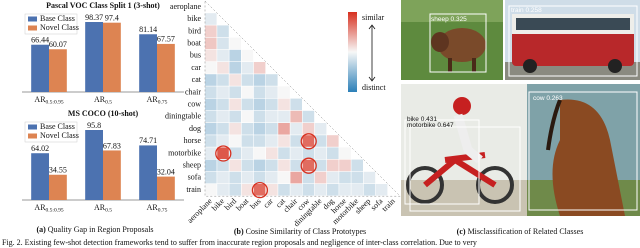  I want to click on row-label: dog, so click(195, 128).